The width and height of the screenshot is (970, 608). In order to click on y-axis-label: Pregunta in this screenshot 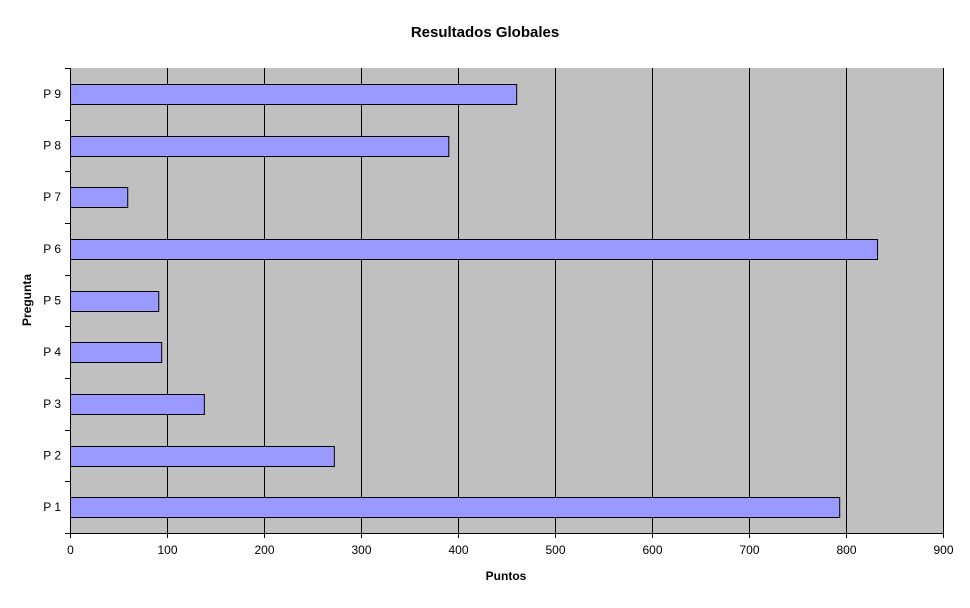, I will do `click(27, 300)`.